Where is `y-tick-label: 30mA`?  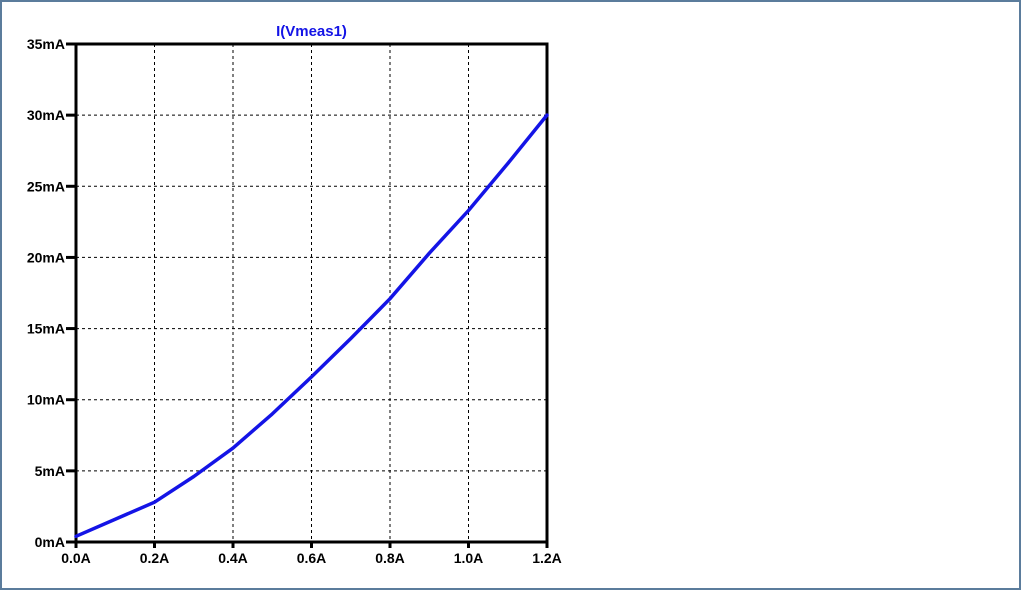 y-tick-label: 30mA is located at coordinates (46, 115).